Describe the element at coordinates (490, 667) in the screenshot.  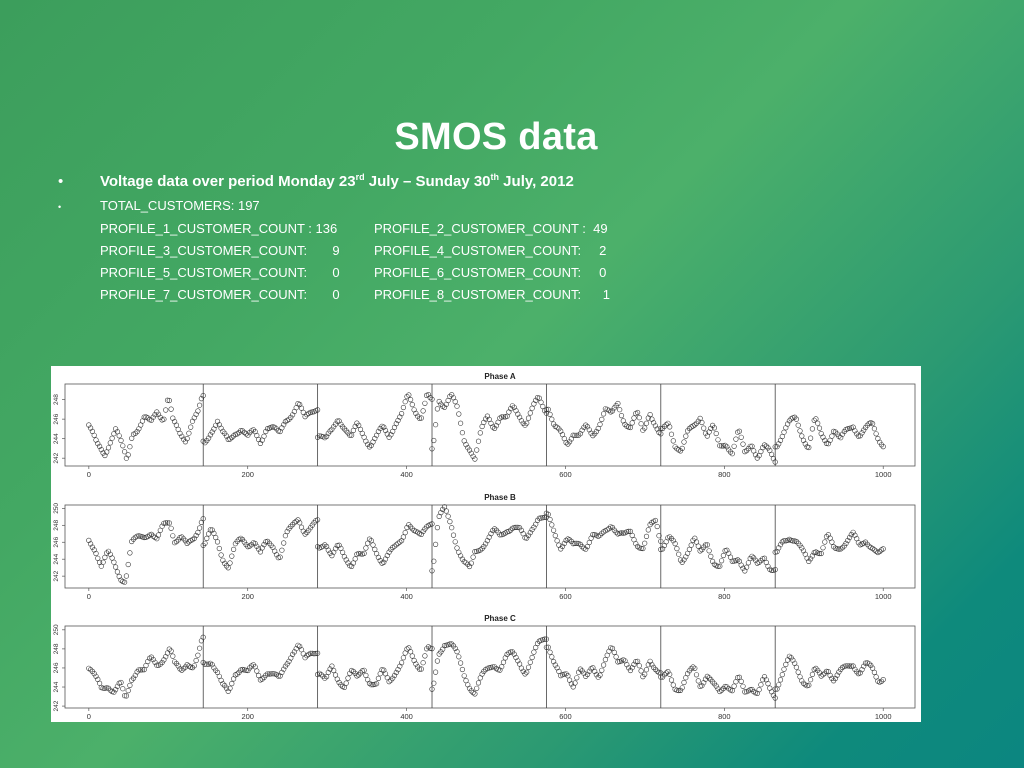
I see `plot-frame` at that location.